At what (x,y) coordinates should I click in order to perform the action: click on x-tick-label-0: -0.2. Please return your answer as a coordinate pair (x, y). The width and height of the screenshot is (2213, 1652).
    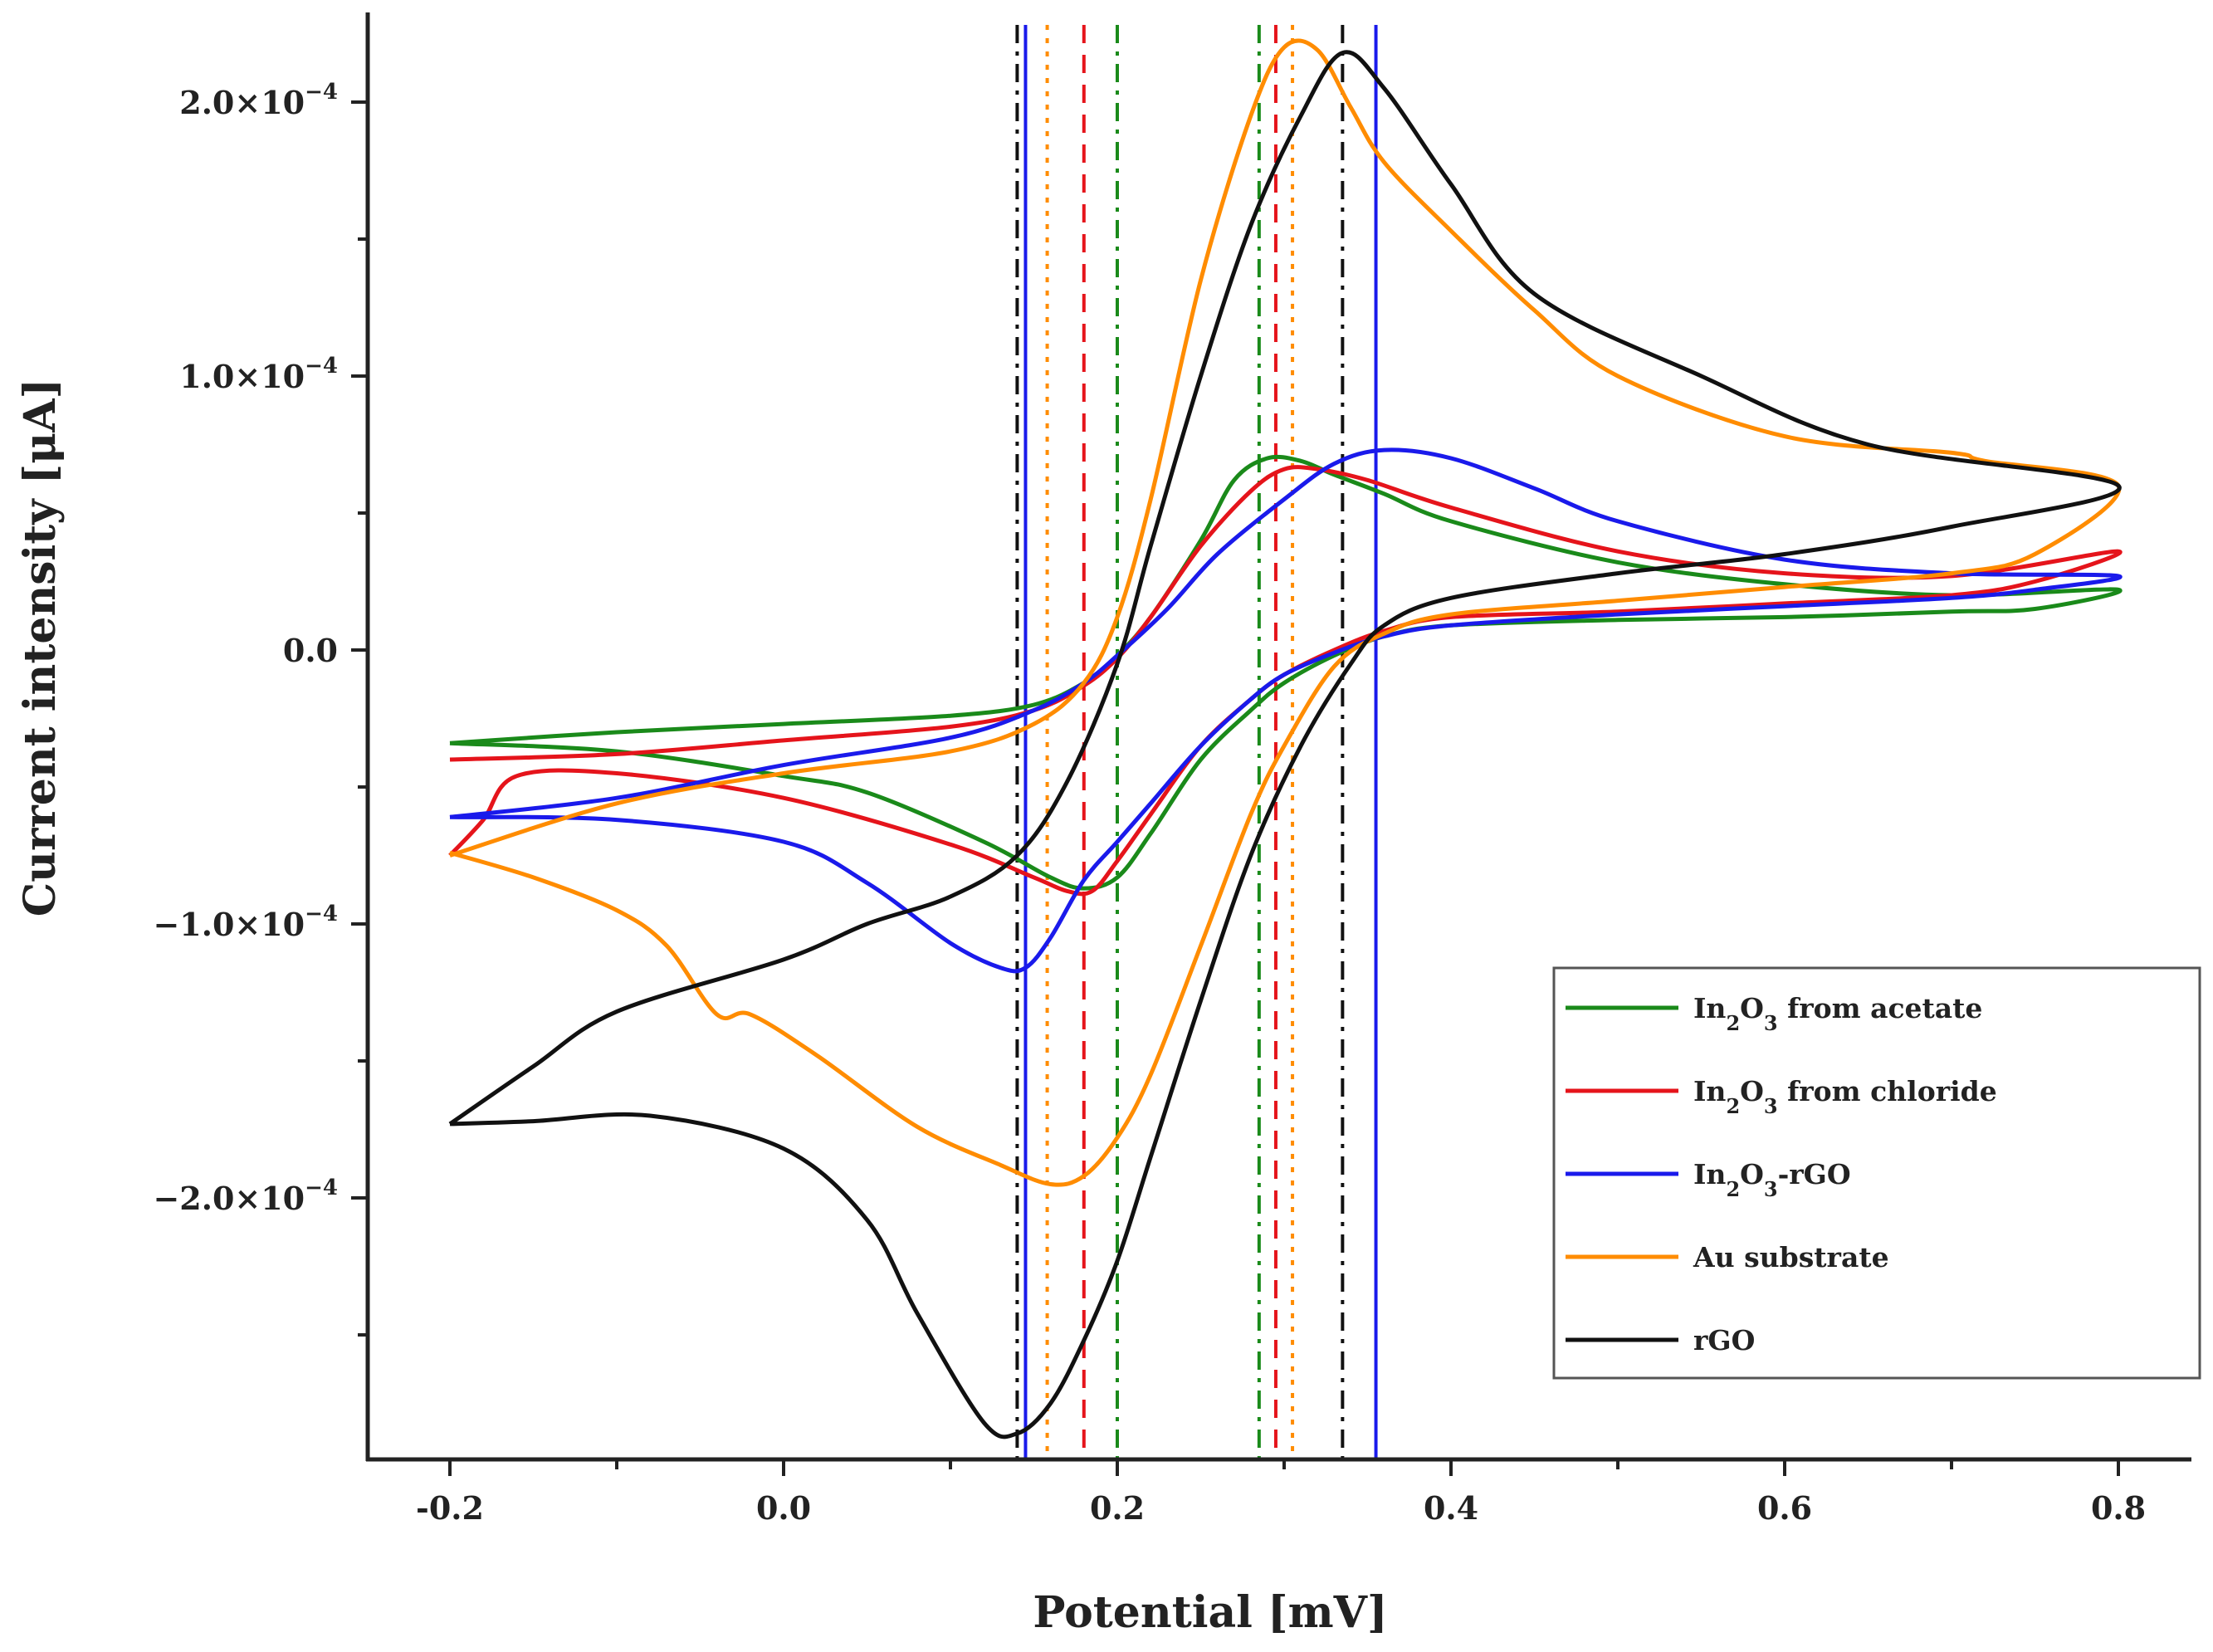
    Looking at the image, I should click on (450, 1508).